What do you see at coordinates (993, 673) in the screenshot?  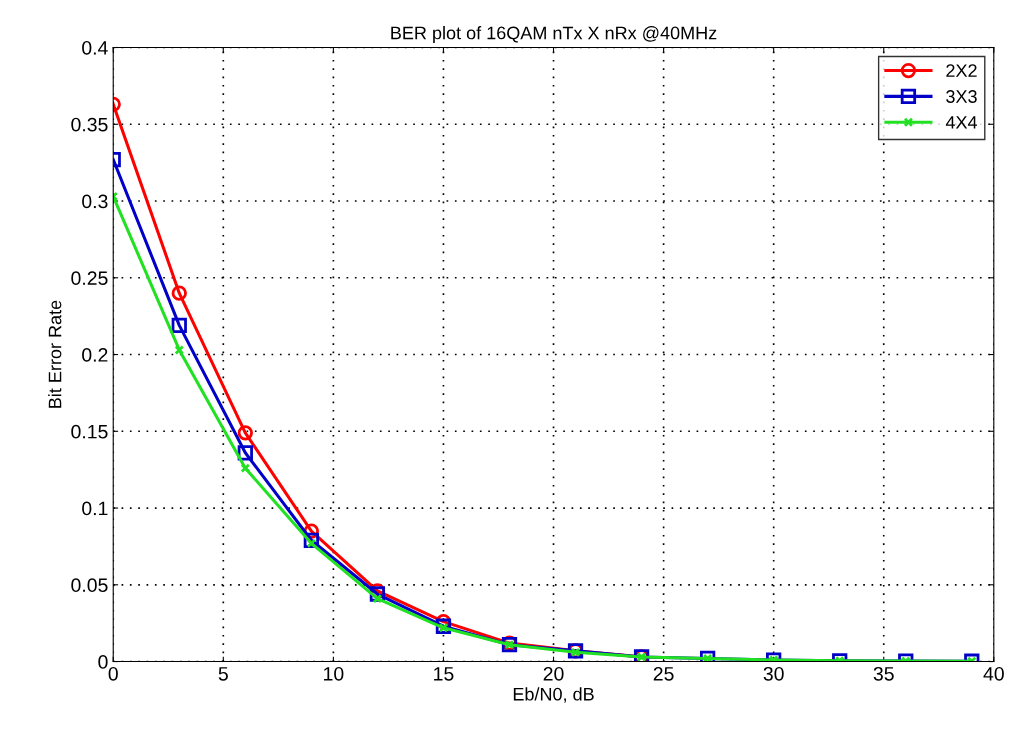 I see `x-tick-label: 40` at bounding box center [993, 673].